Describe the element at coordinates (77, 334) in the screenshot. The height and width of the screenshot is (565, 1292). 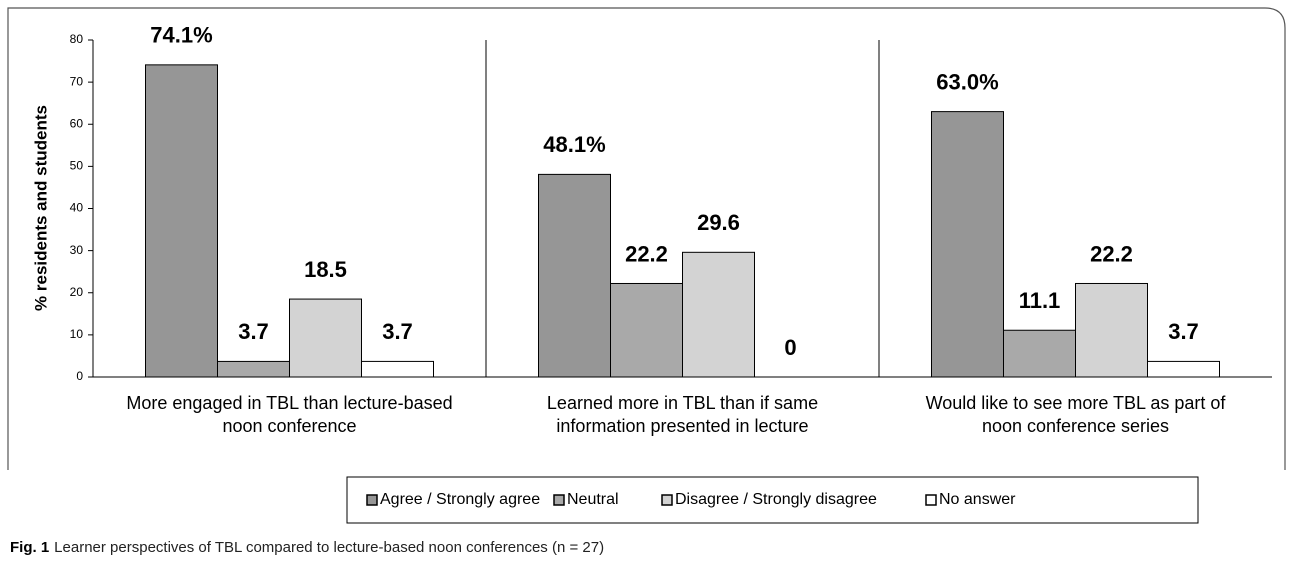
I see `y-tick-label: 10` at that location.